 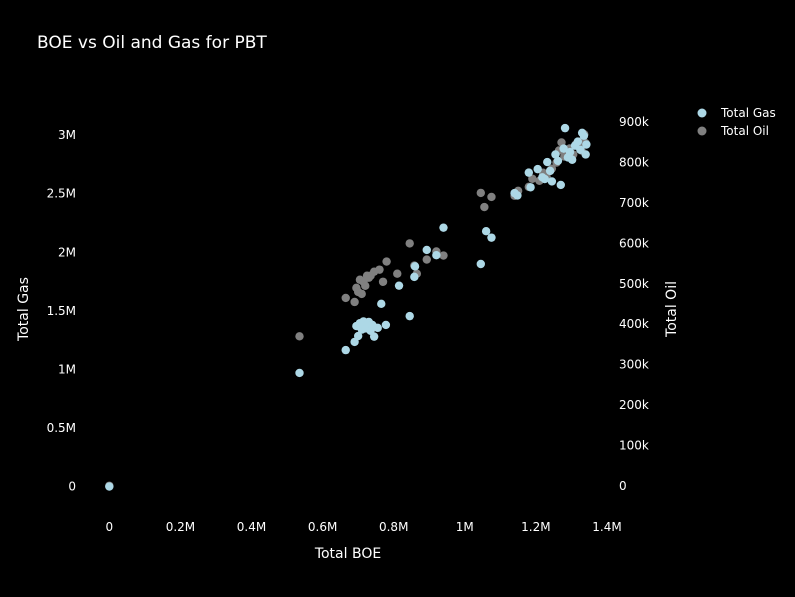 What do you see at coordinates (152, 43) in the screenshot?
I see `chart-title: BOE vs Oil and Gas for PBT` at bounding box center [152, 43].